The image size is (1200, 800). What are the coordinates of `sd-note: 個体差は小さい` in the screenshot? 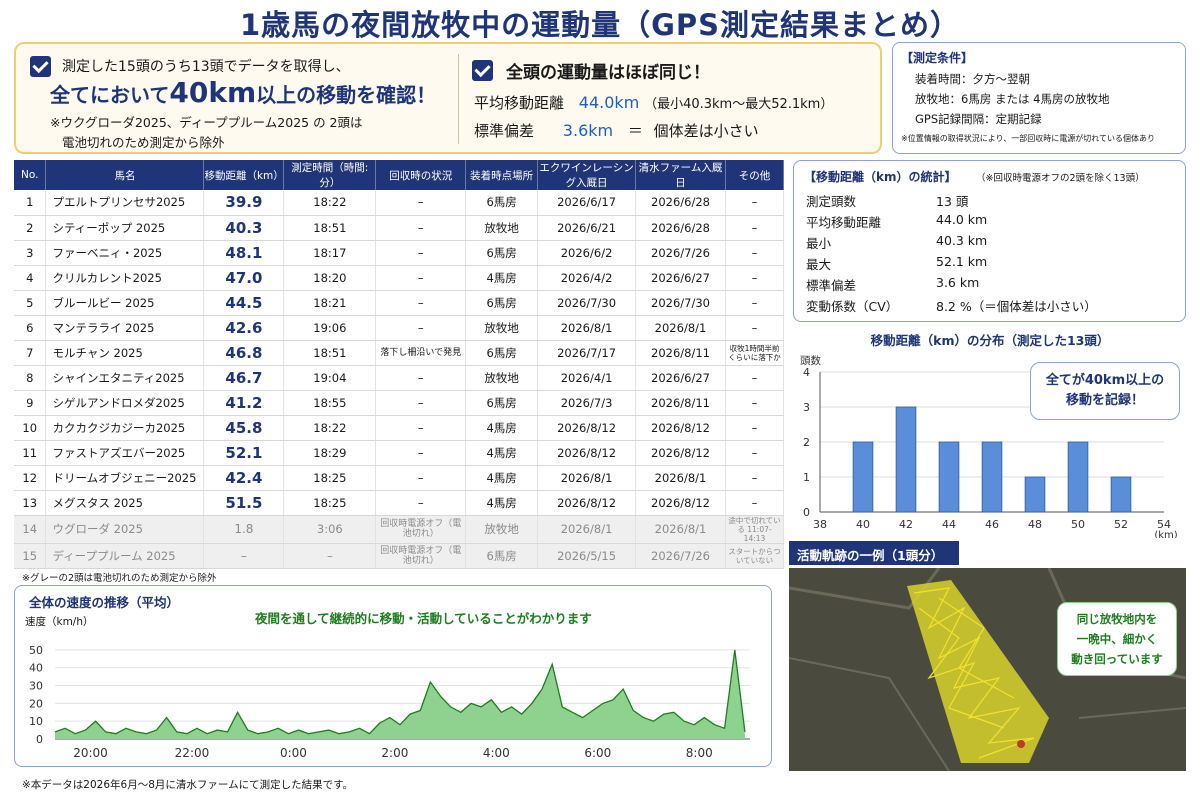 It's located at (706, 131).